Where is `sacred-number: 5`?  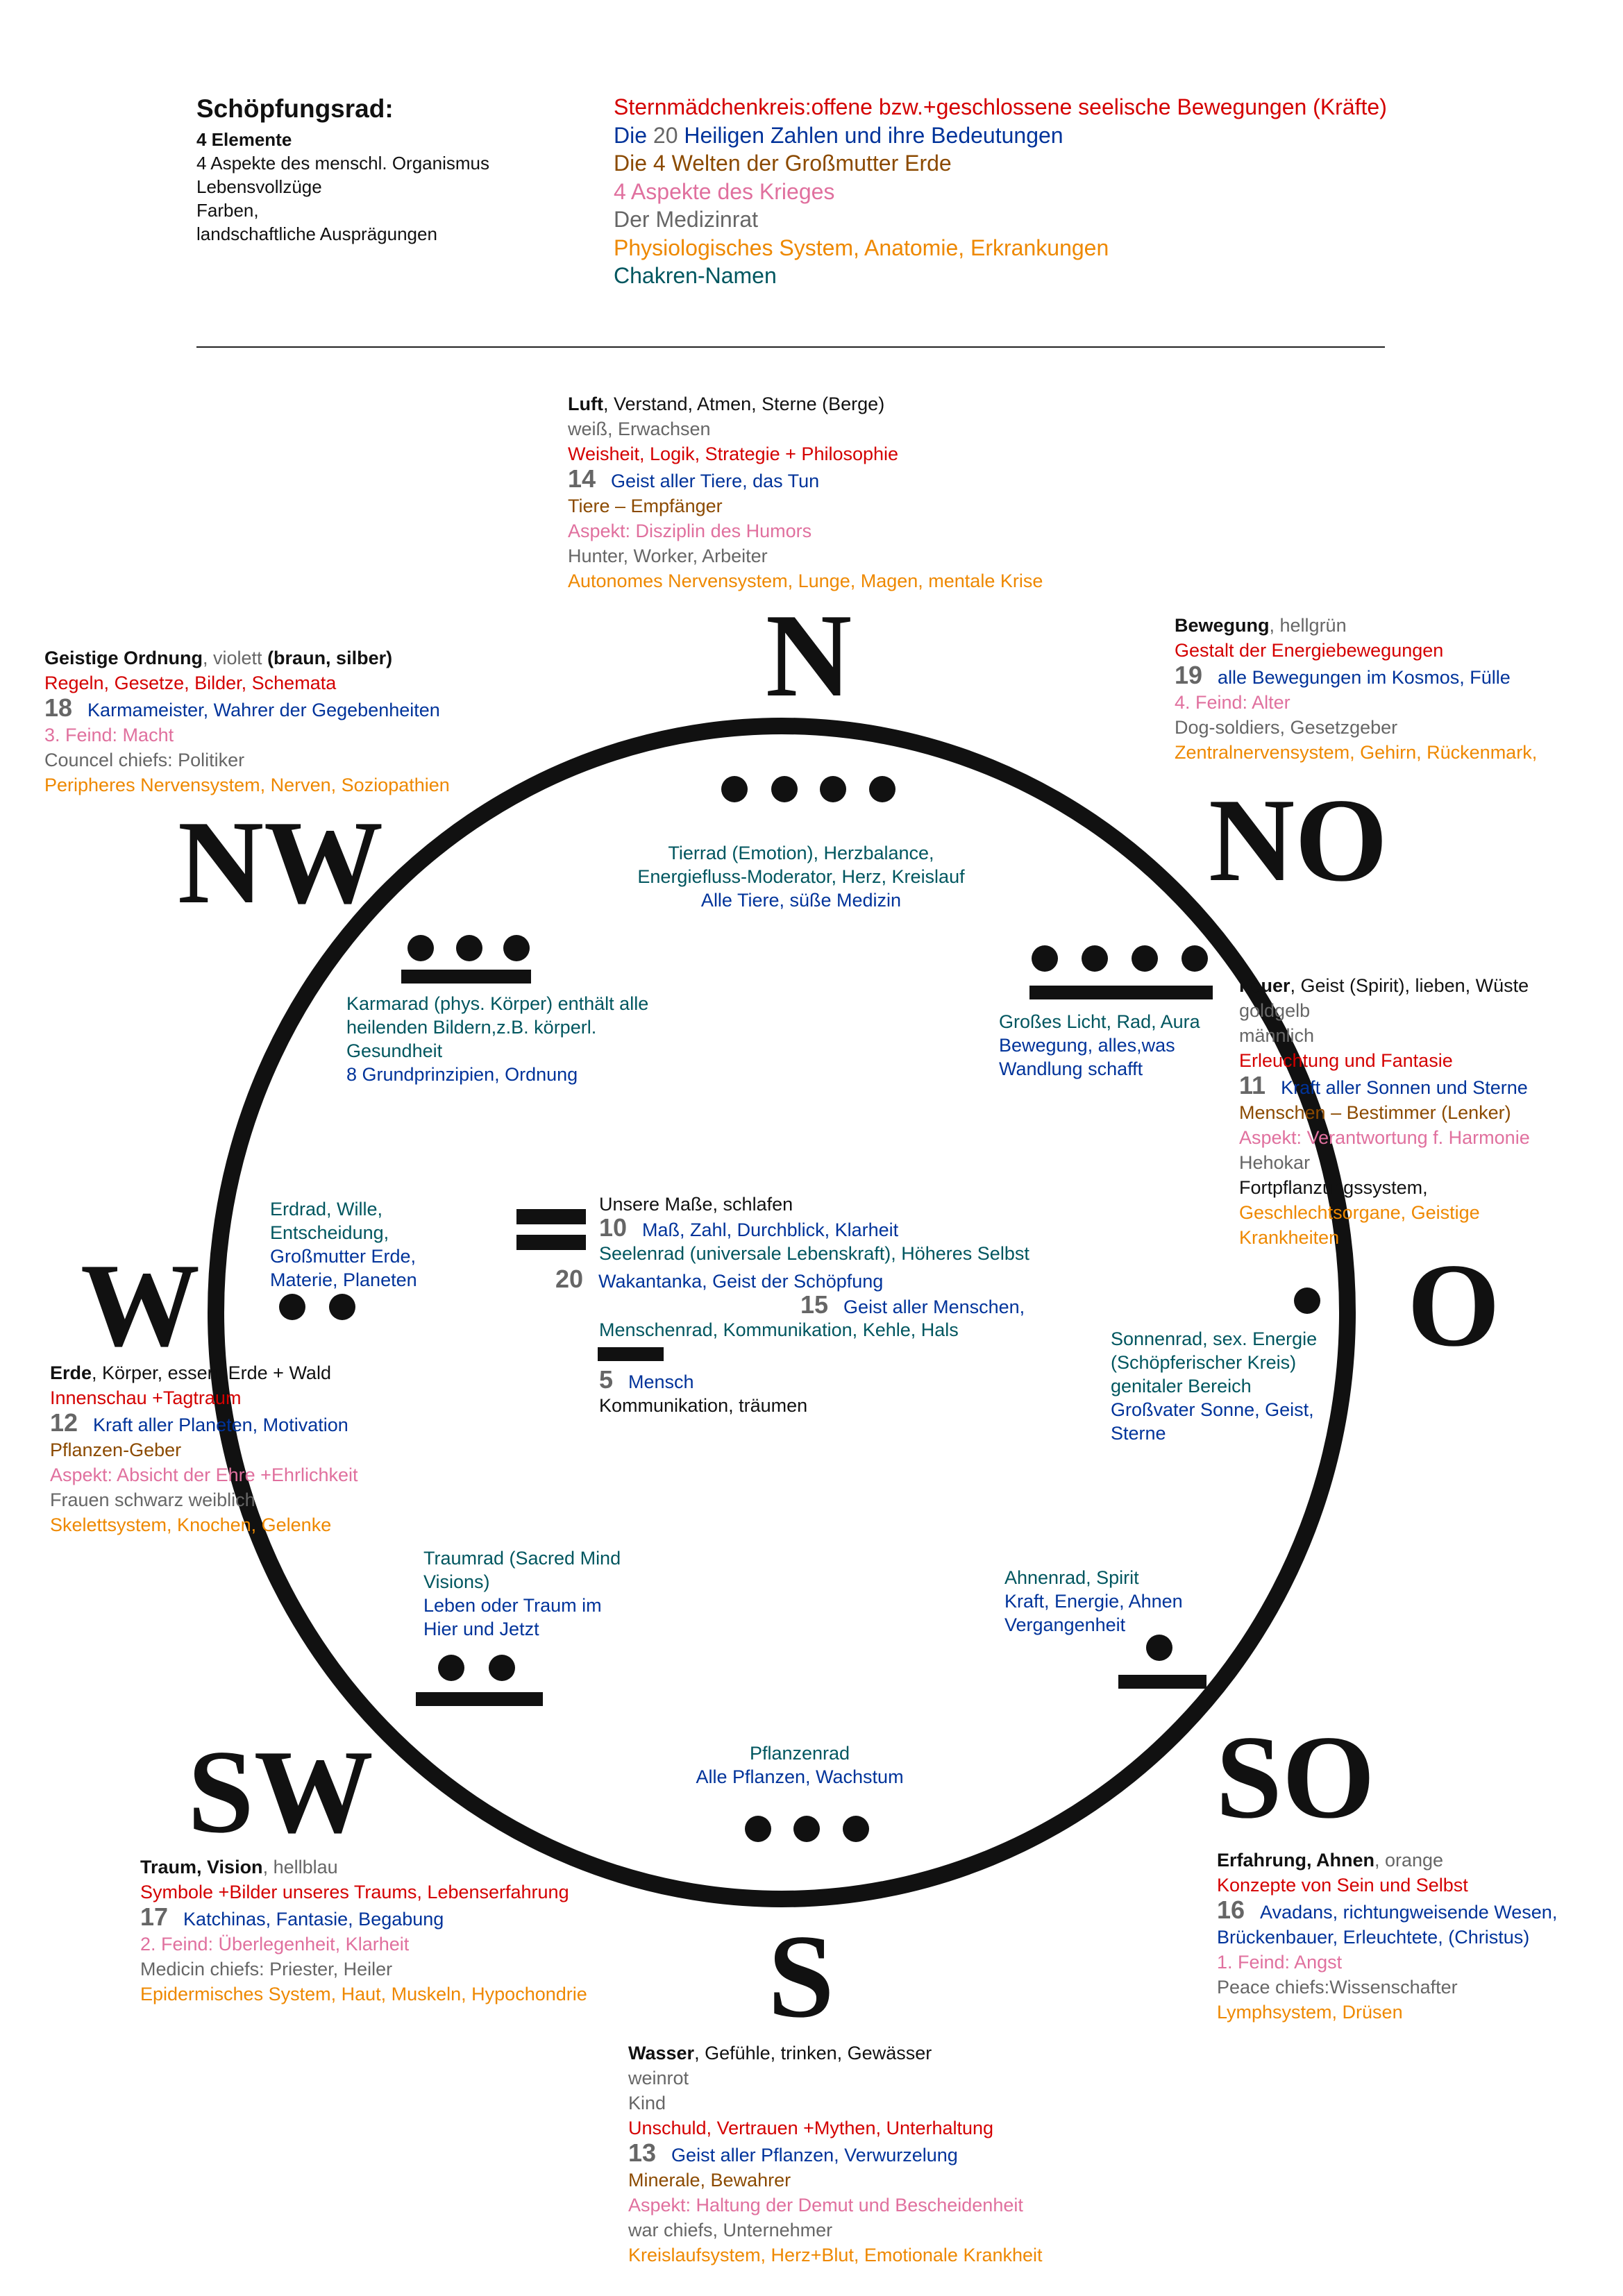 sacred-number: 5 is located at coordinates (606, 1379).